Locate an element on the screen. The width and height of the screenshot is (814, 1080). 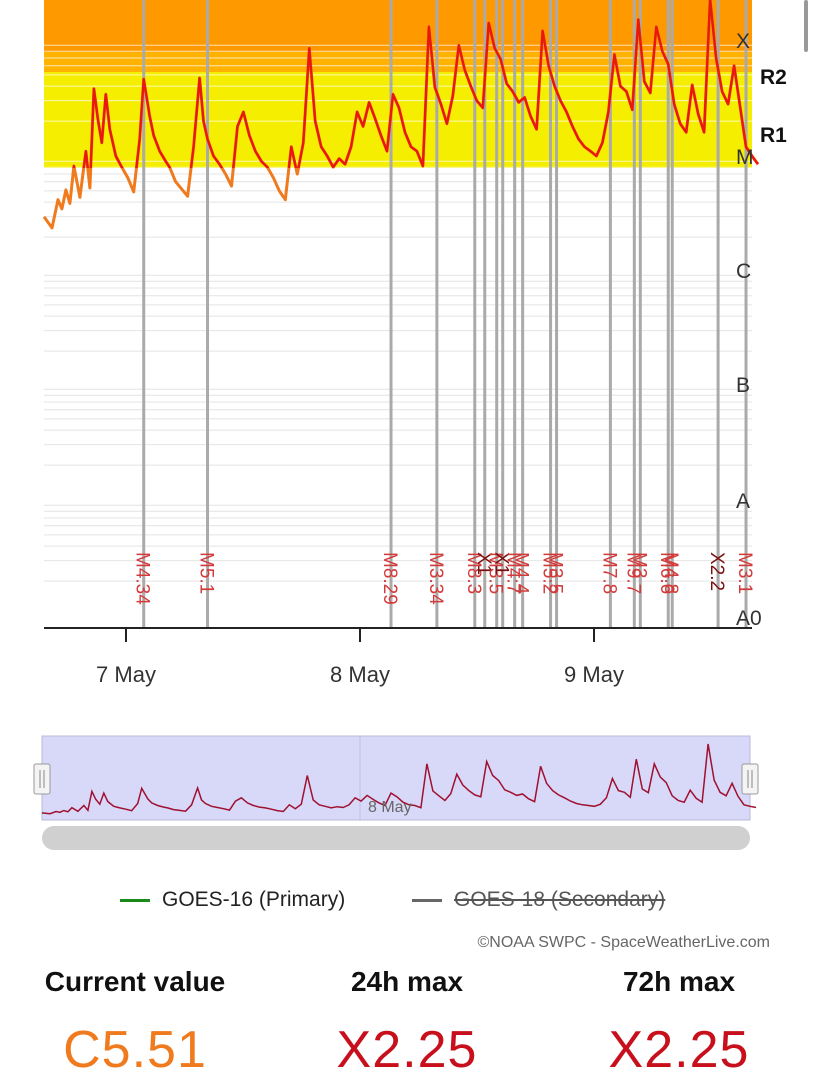
class-axis-labels: X M C B A A0 is located at coordinates (749, 330).